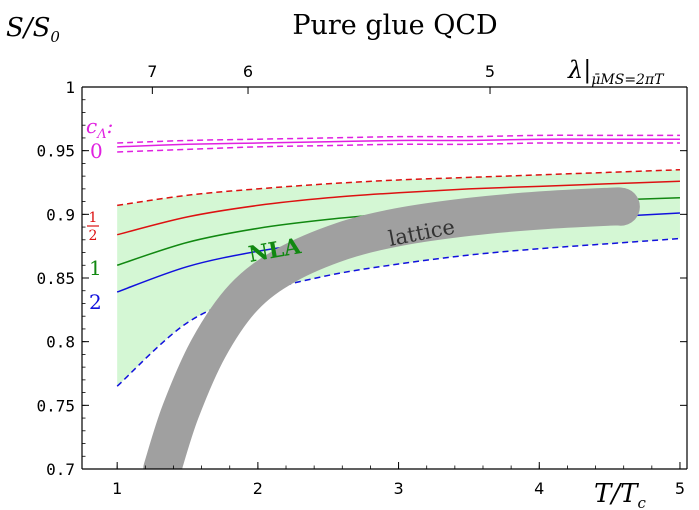 This screenshot has height=510, width=699. What do you see at coordinates (258, 488) in the screenshot?
I see `x-tick-label: 2` at bounding box center [258, 488].